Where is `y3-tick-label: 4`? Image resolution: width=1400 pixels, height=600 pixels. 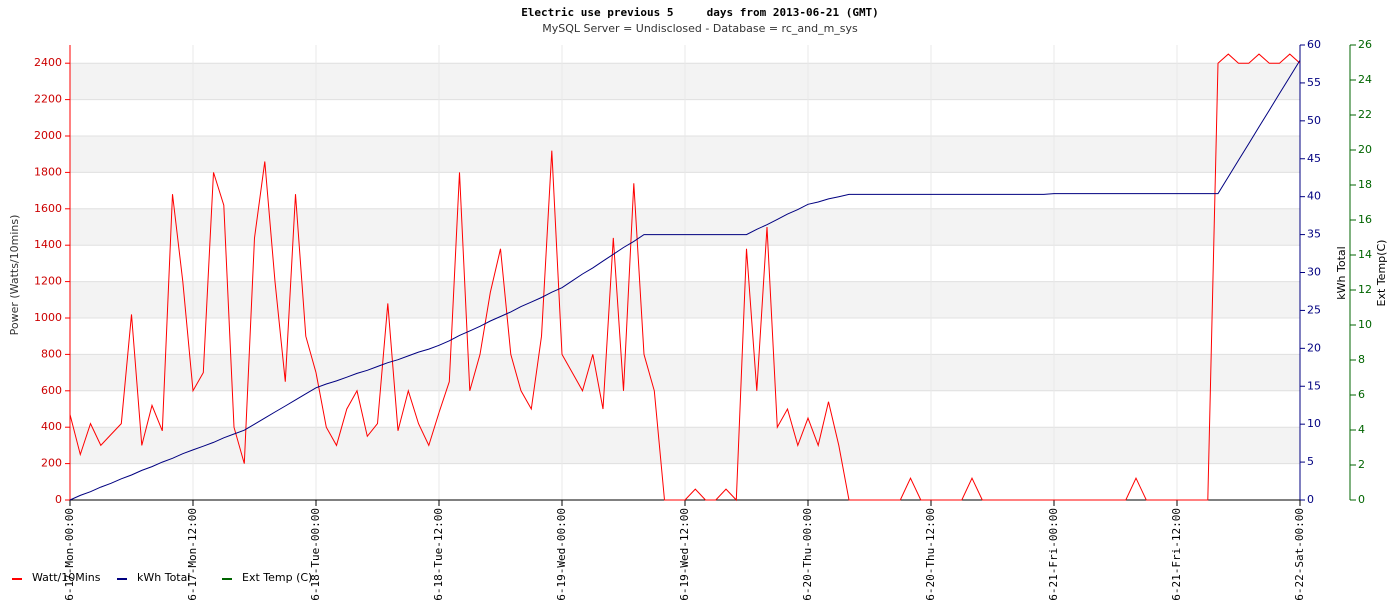 y3-tick-label: 4 is located at coordinates (1361, 429).